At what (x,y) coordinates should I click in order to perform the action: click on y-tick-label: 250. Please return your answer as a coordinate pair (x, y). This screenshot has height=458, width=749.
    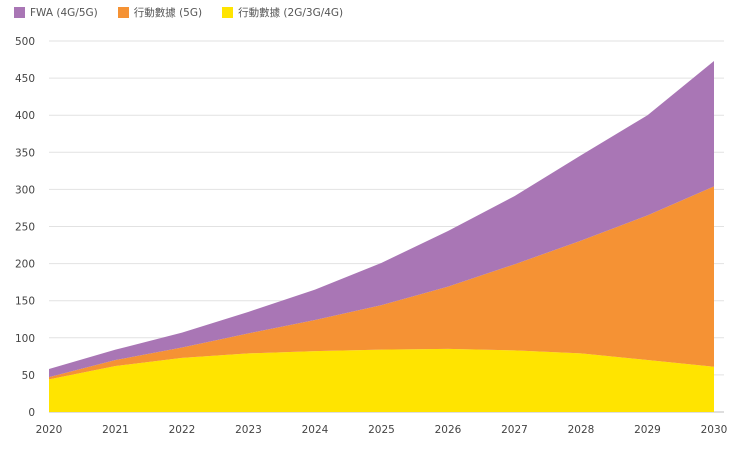
    Looking at the image, I should click on (25, 228).